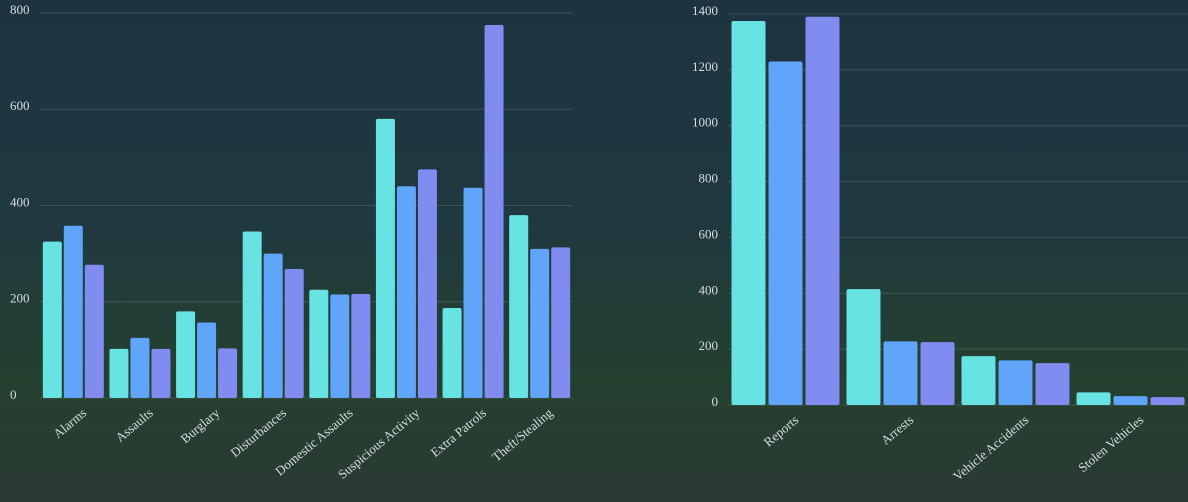 The width and height of the screenshot is (1188, 502). Describe the element at coordinates (705, 122) in the screenshot. I see `y-tick-label: 1000` at that location.